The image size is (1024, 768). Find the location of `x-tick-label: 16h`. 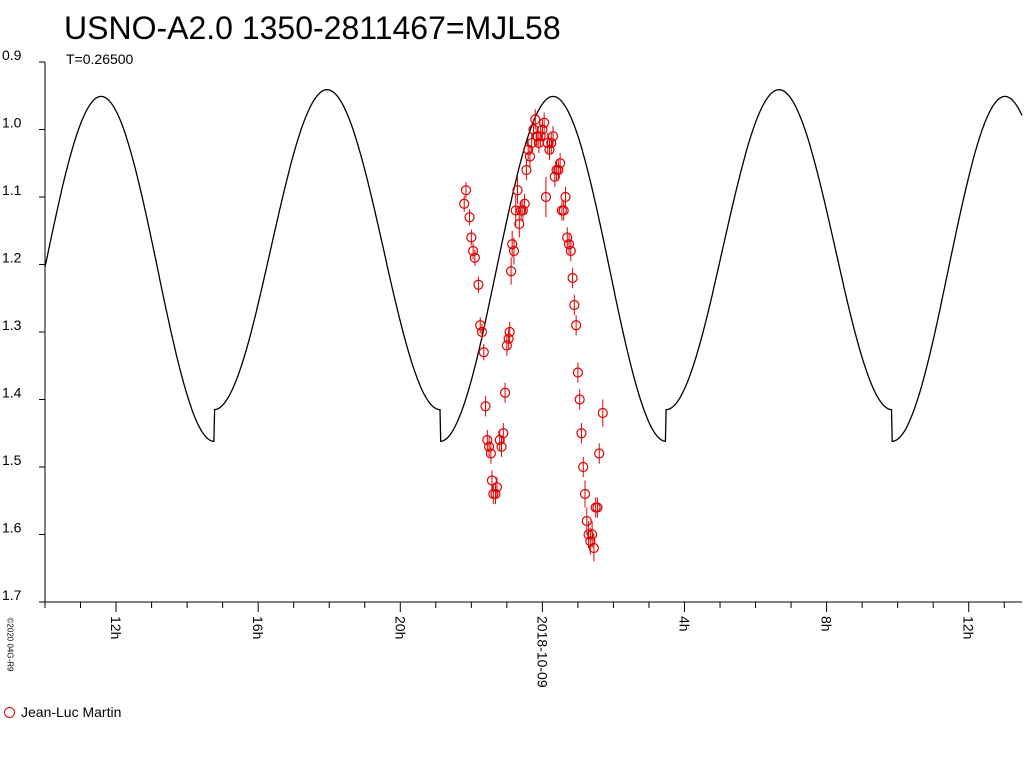

x-tick-label: 16h is located at coordinates (258, 627).